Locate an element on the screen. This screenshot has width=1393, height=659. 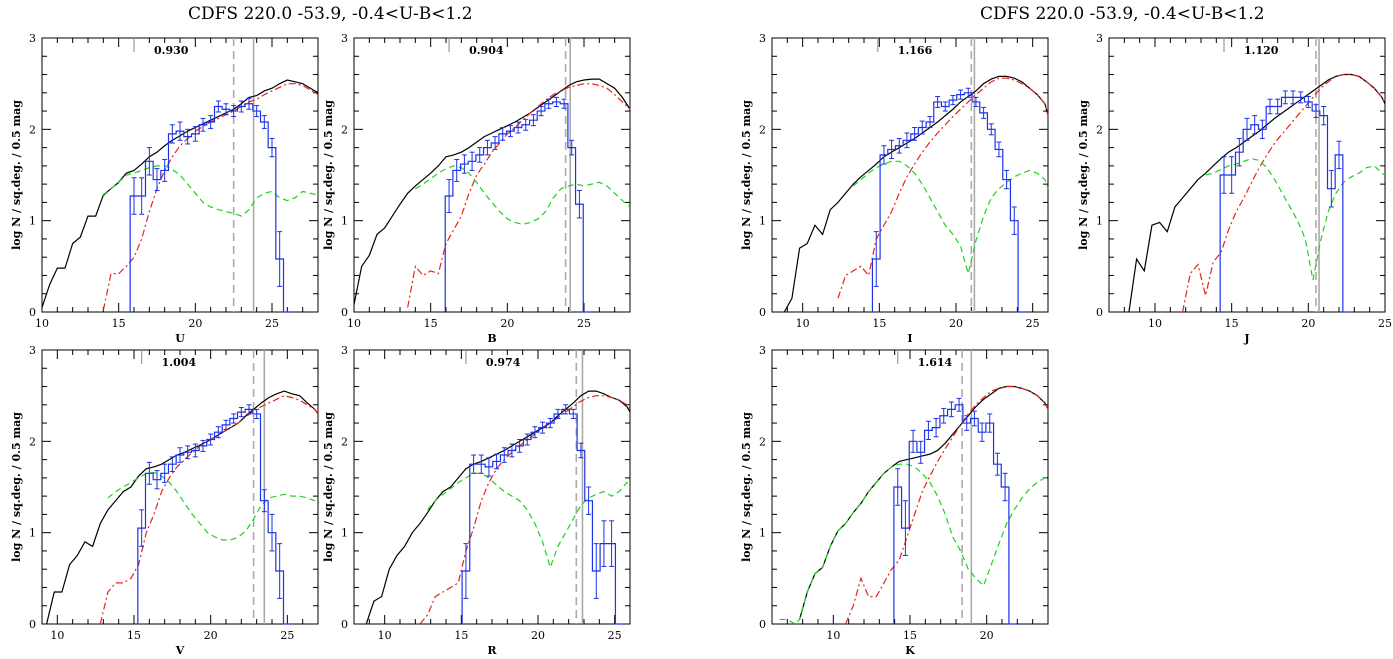
x-axis-label: I is located at coordinates (909, 338).